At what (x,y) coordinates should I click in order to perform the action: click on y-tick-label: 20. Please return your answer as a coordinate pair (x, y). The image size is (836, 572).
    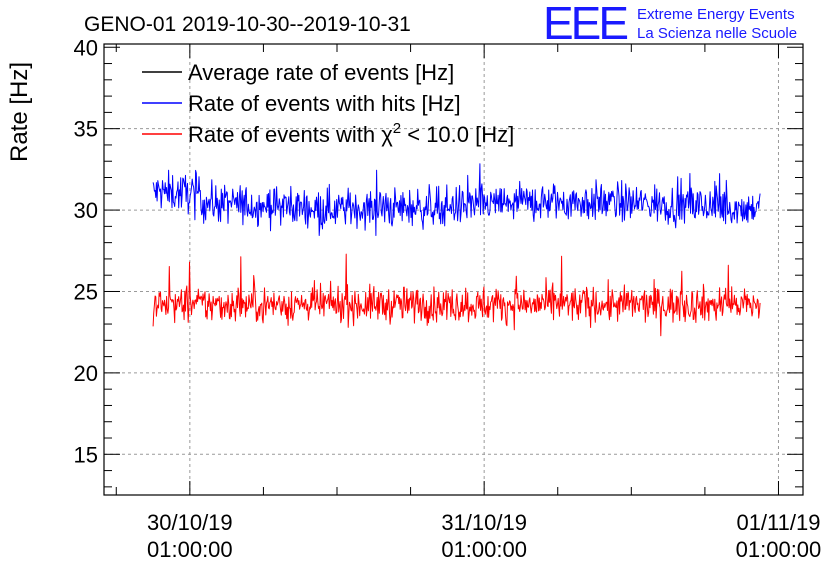
    Looking at the image, I should click on (86, 373).